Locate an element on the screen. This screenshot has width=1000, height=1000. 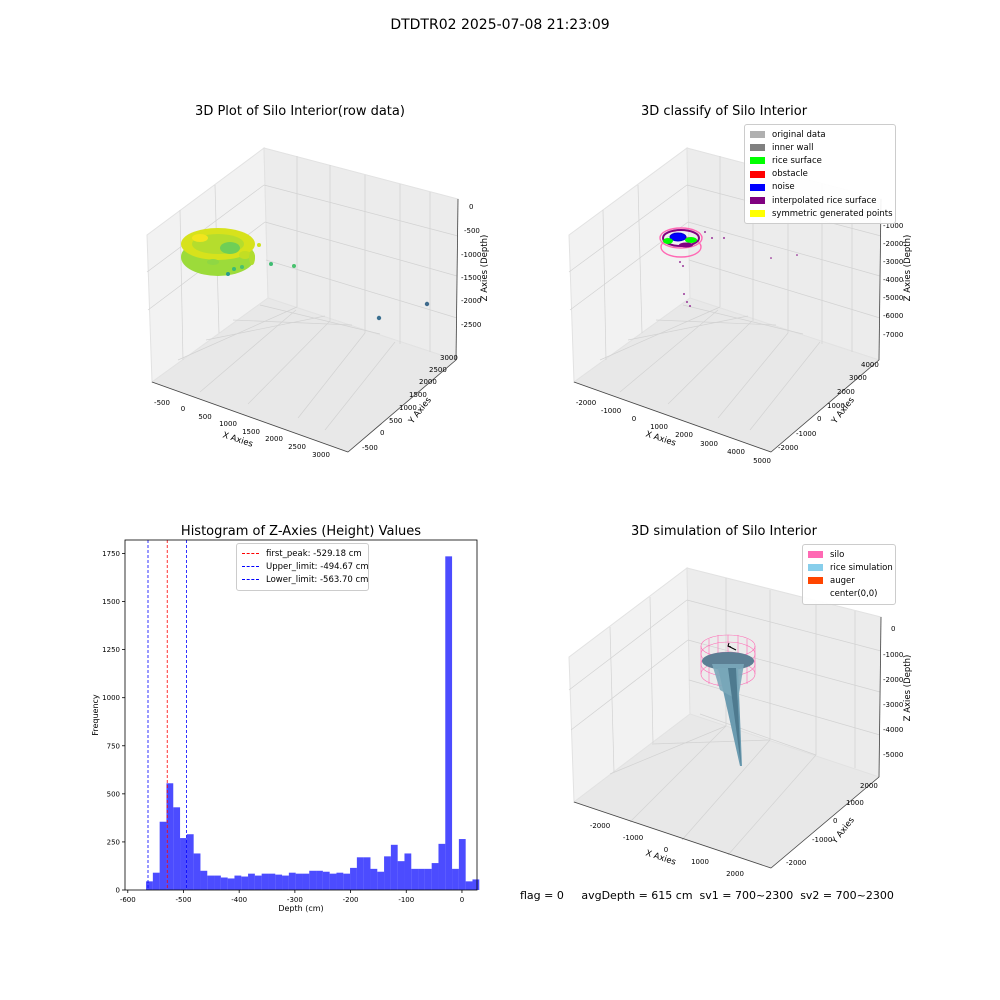
p1-z-tick: -1500 is located at coordinates (471, 278).